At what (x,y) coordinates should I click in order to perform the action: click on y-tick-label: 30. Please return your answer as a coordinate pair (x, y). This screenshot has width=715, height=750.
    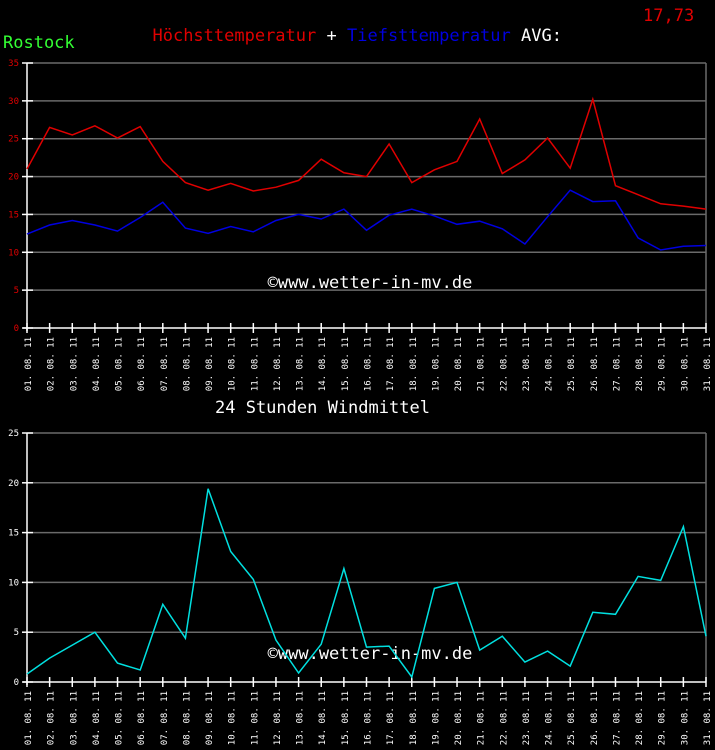
    Looking at the image, I should click on (13, 102).